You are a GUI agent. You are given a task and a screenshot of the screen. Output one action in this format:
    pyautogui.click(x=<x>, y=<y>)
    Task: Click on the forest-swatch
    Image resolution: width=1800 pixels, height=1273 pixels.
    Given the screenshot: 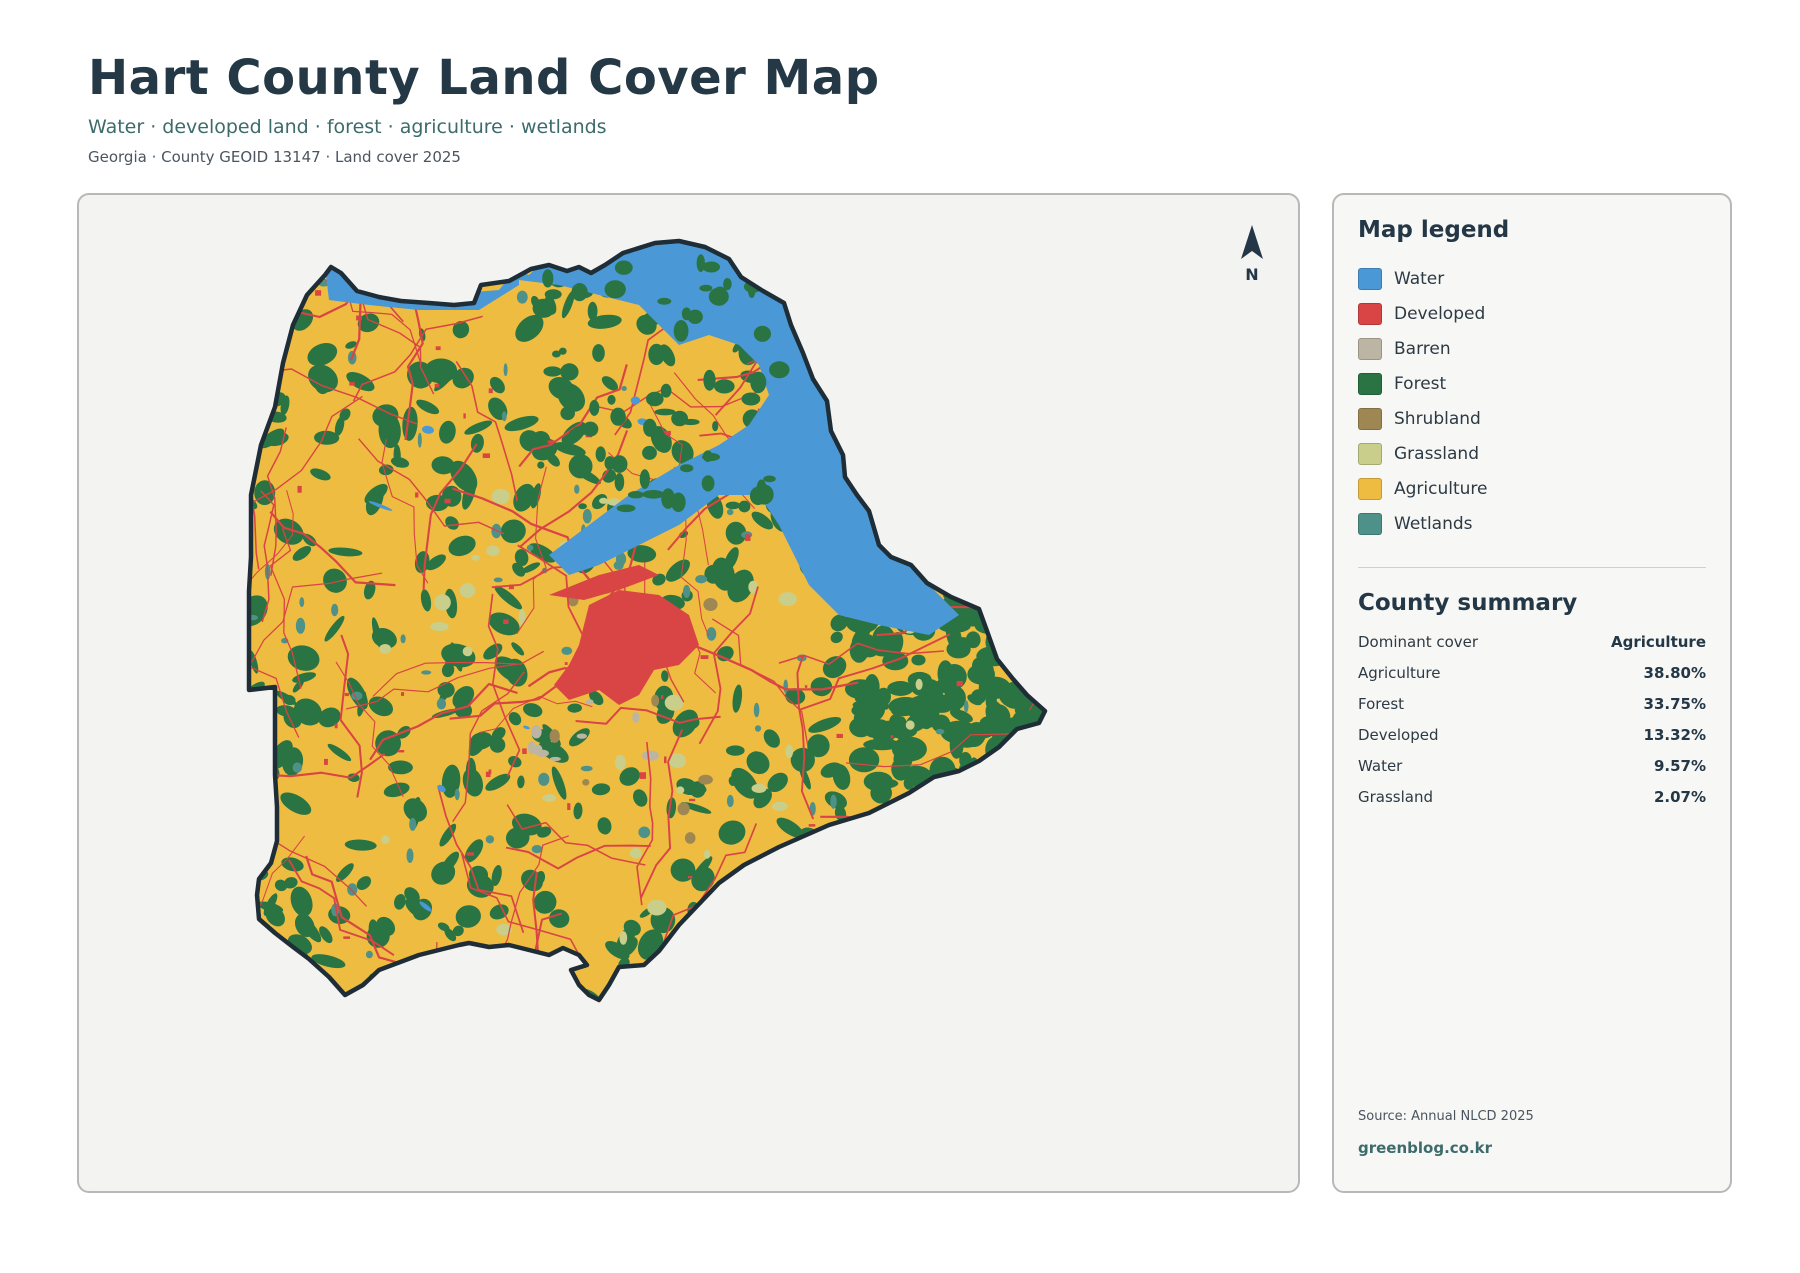 What is the action you would take?
    pyautogui.click(x=1370, y=383)
    